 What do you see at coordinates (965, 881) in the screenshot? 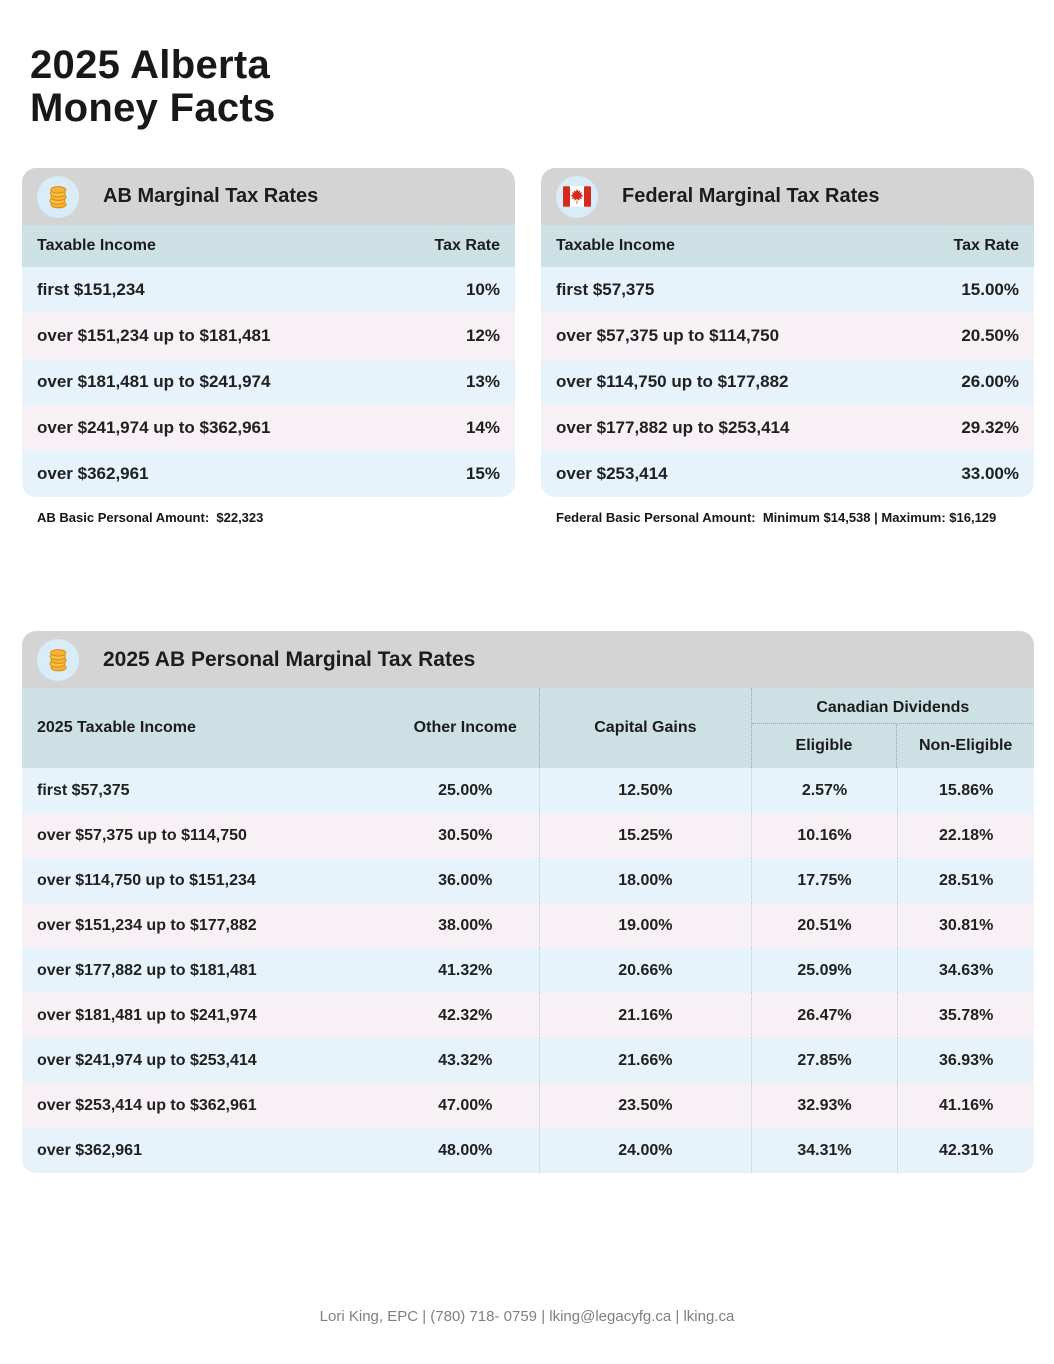
I see `non-eligible-dividend-rate: 28.51%` at bounding box center [965, 881].